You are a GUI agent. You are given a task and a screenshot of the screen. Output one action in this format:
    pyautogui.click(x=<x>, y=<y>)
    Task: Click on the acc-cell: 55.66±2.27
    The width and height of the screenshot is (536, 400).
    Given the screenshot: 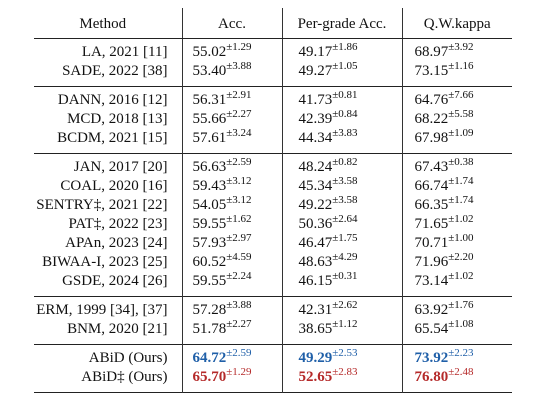 What is the action you would take?
    pyautogui.click(x=232, y=118)
    